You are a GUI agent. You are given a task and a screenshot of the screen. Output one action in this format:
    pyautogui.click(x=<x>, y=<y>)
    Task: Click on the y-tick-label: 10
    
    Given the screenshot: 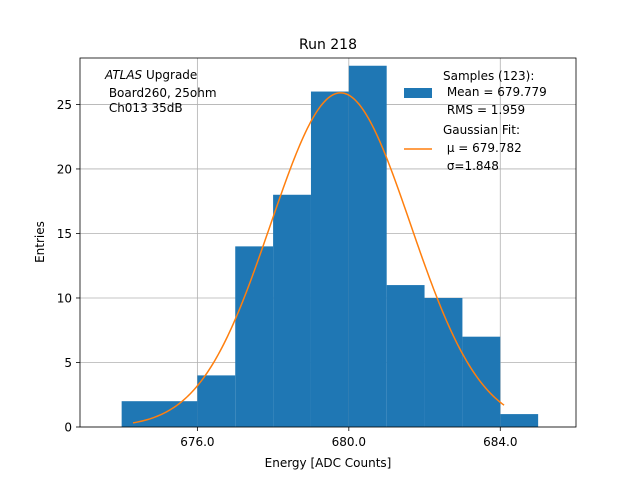 What is the action you would take?
    pyautogui.click(x=64, y=298)
    